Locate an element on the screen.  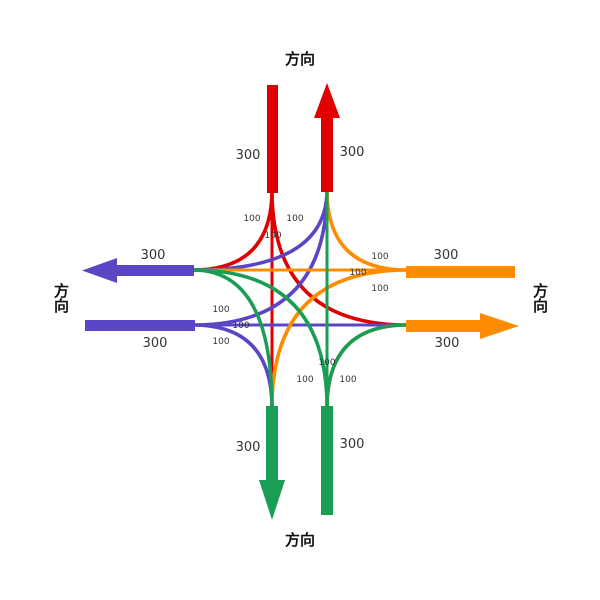
orange-bottom-curve is located at coordinates (339, 338).